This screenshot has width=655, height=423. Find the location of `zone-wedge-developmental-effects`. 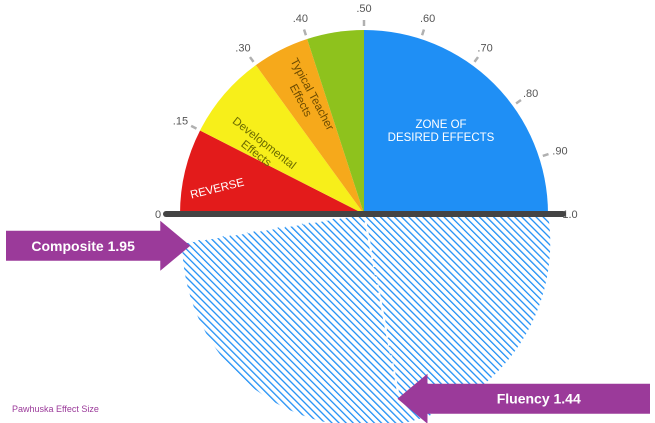

zone-wedge-developmental-effects is located at coordinates (282, 140).